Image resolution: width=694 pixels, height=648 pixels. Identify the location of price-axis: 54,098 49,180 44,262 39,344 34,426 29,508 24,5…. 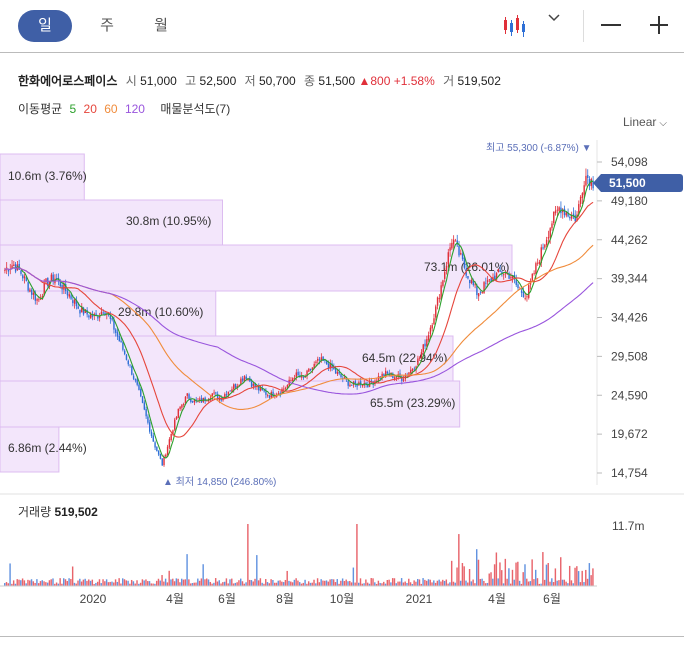
(622, 317).